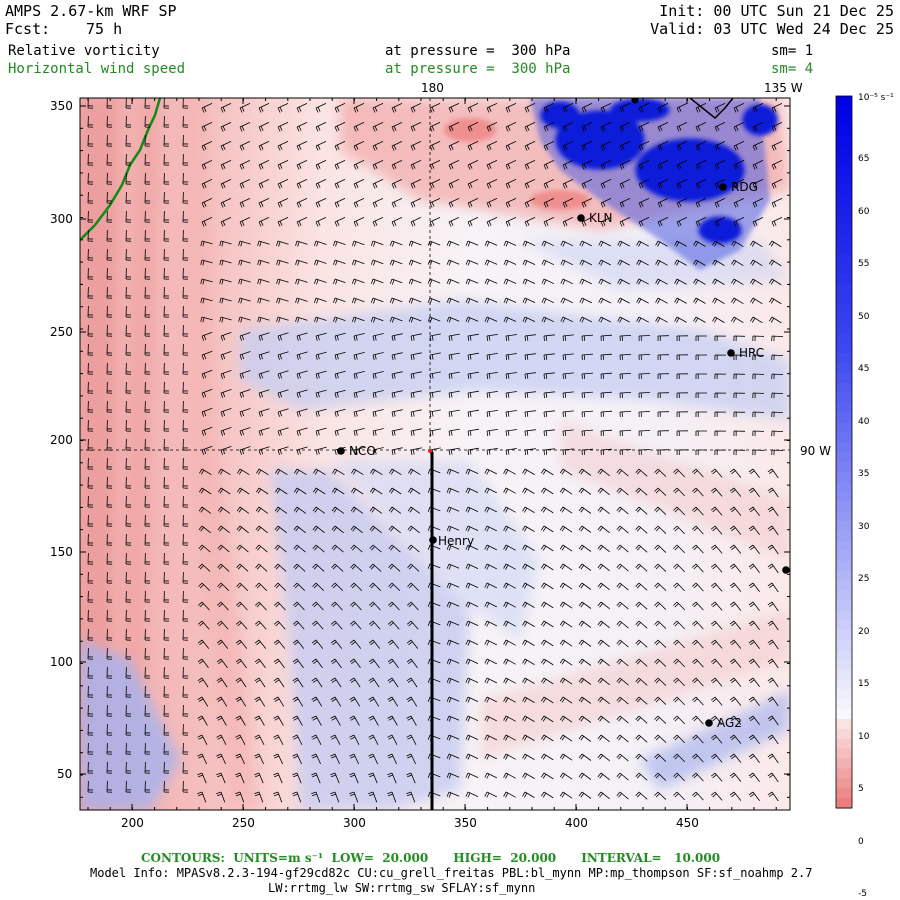 The width and height of the screenshot is (900, 900). I want to click on x-tick-label: 200, so click(132, 823).